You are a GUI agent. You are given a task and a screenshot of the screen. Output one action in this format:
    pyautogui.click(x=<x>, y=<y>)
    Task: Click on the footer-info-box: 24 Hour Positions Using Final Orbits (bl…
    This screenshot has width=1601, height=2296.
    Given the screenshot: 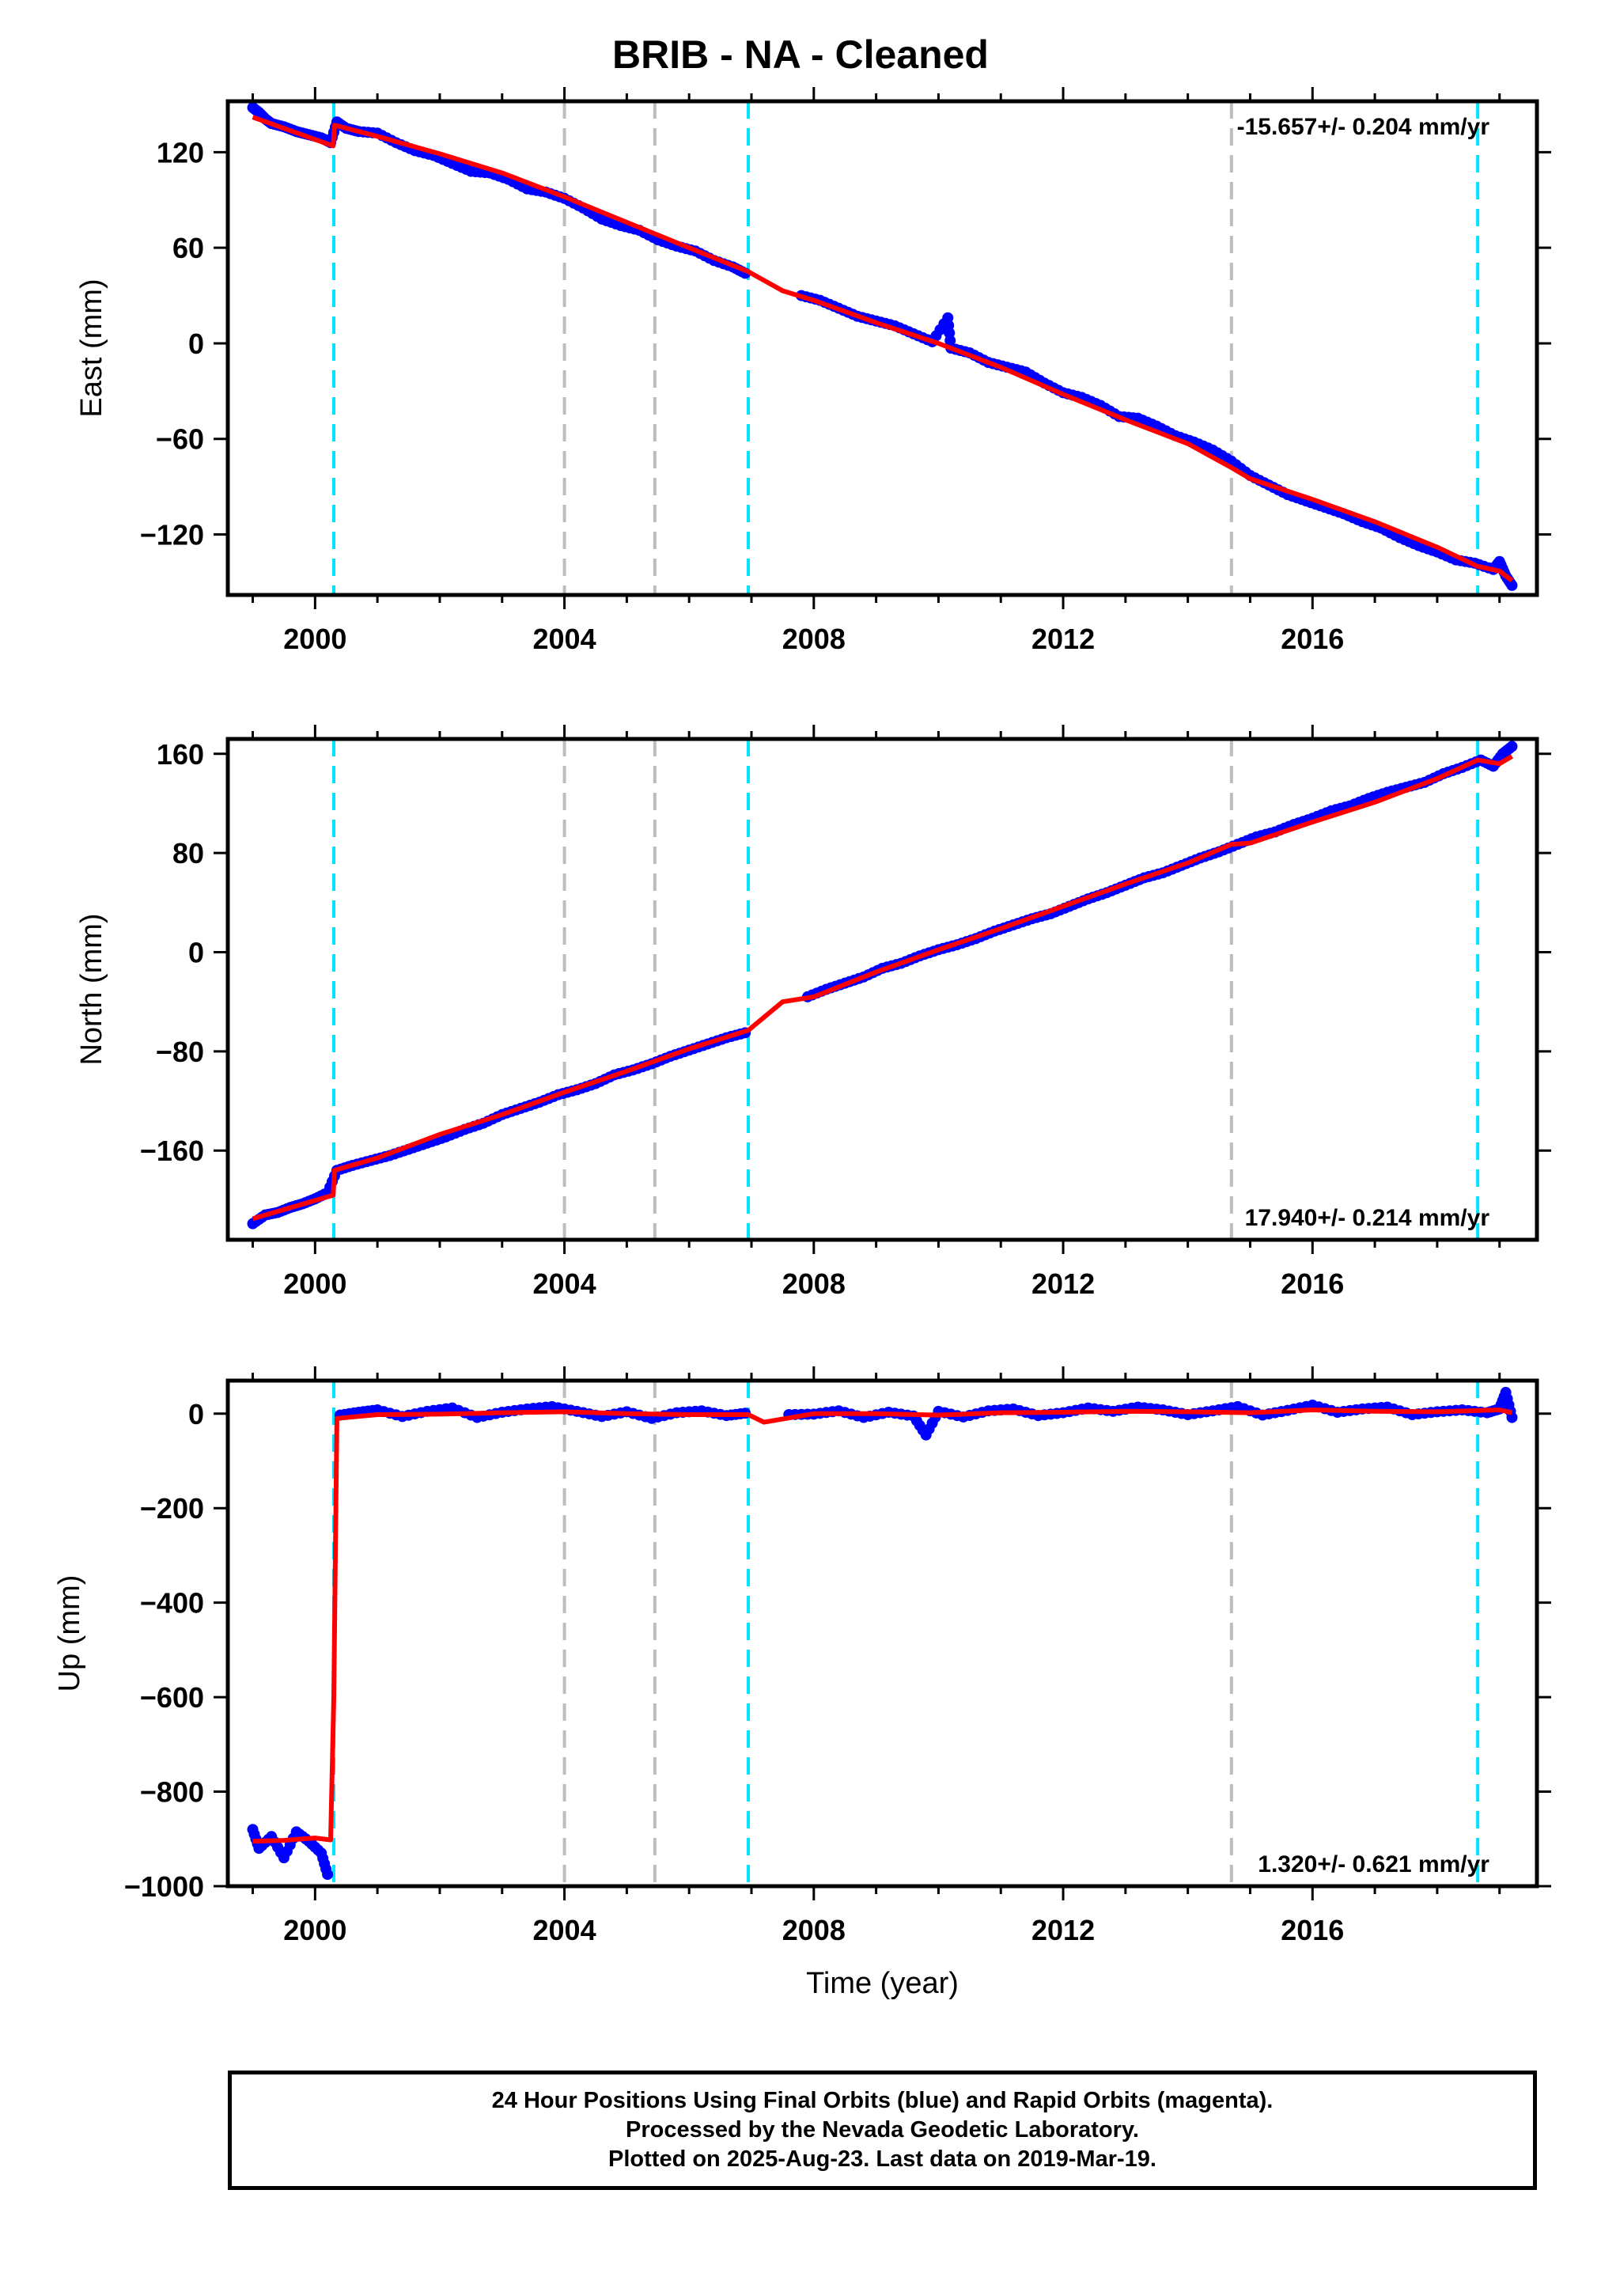 What is the action you would take?
    pyautogui.click(x=882, y=2130)
    